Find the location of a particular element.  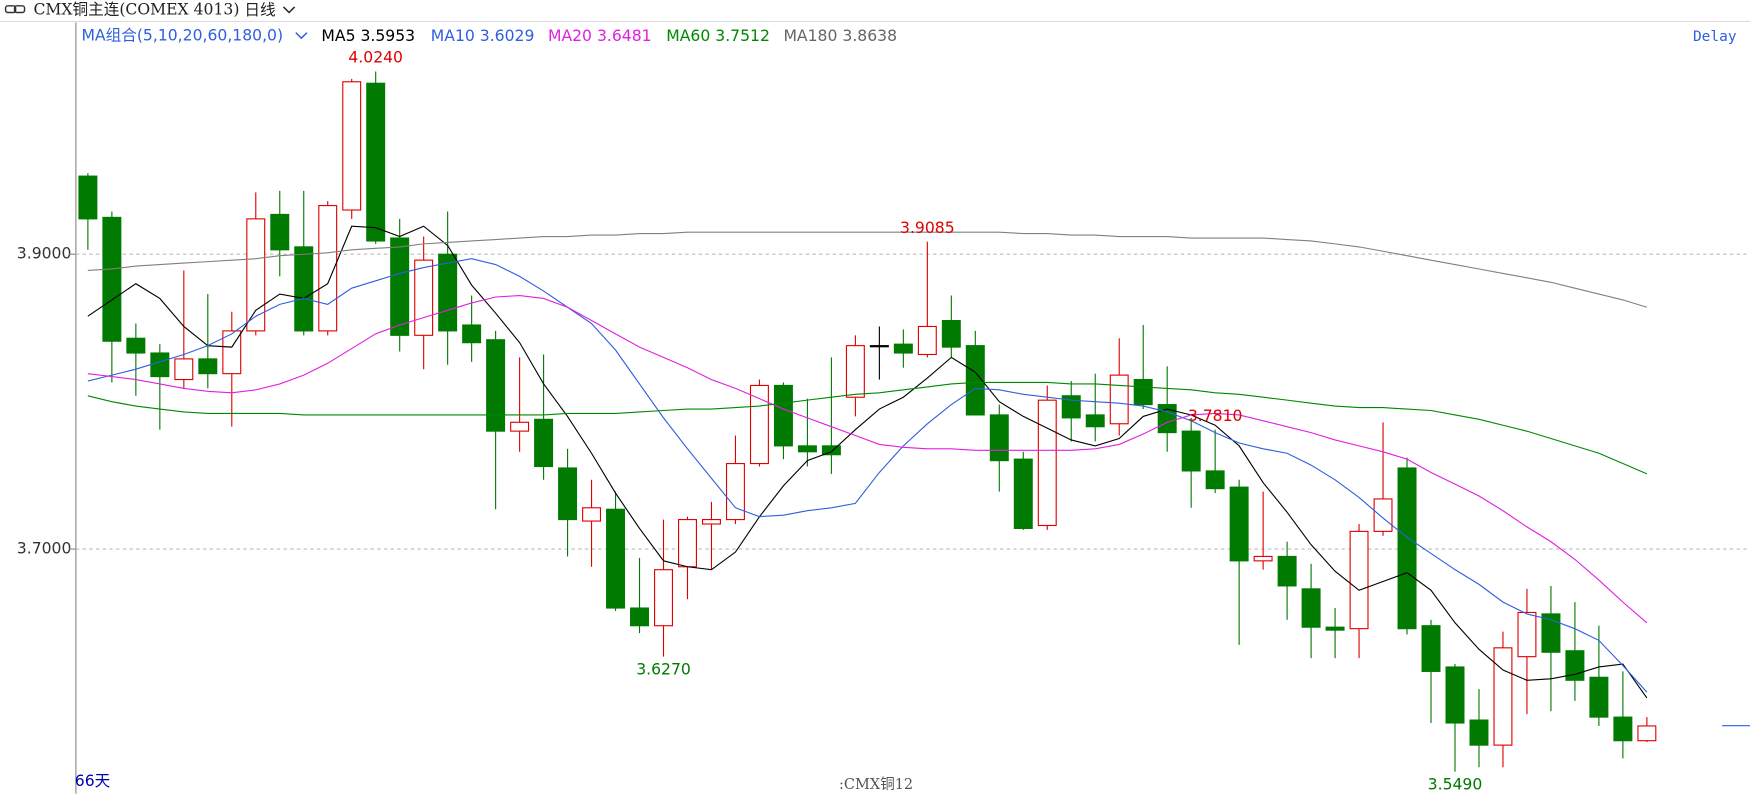

extreme-label: 3.9085 is located at coordinates (927, 228).